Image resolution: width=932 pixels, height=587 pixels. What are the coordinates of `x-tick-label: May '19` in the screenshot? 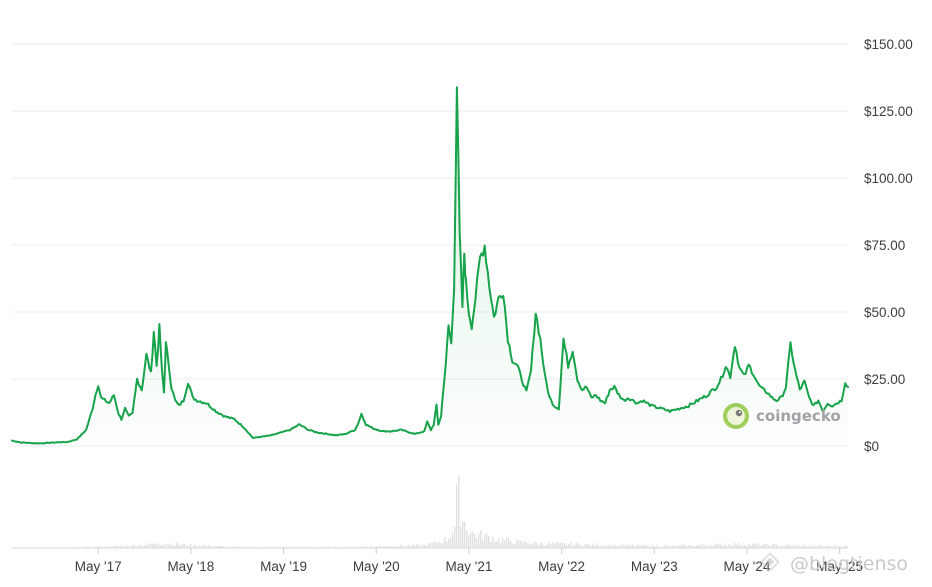 It's located at (283, 566).